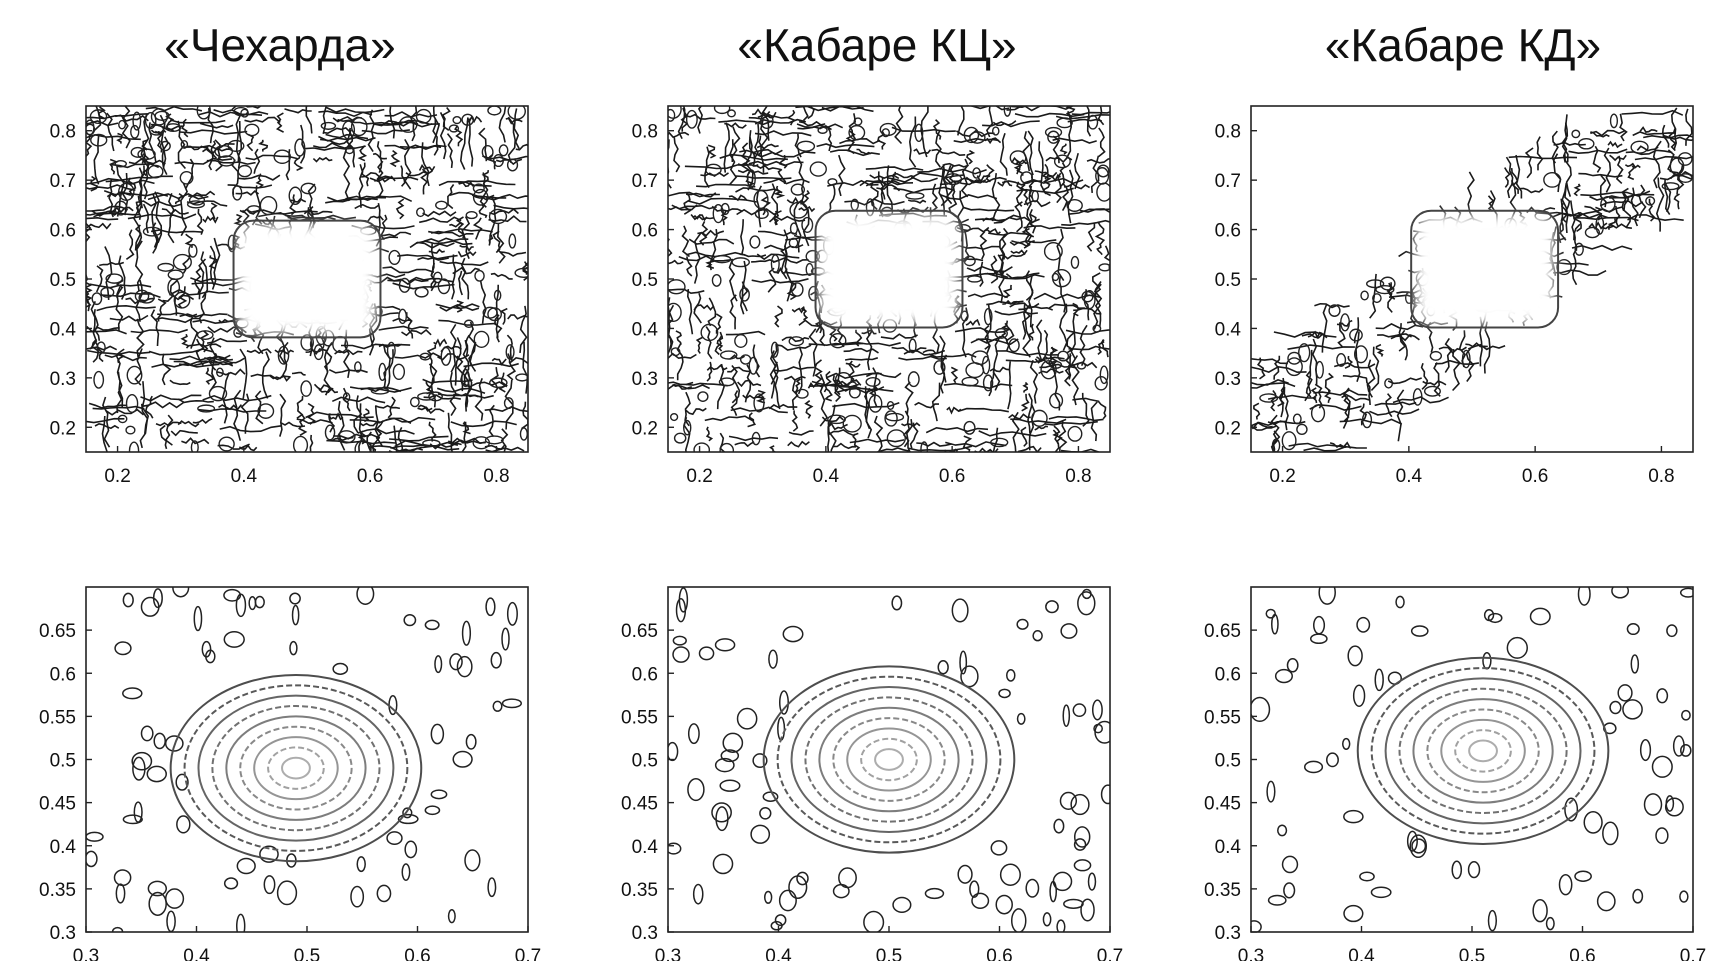  I want to click on y-tick-label: 0.3, so click(63, 379).